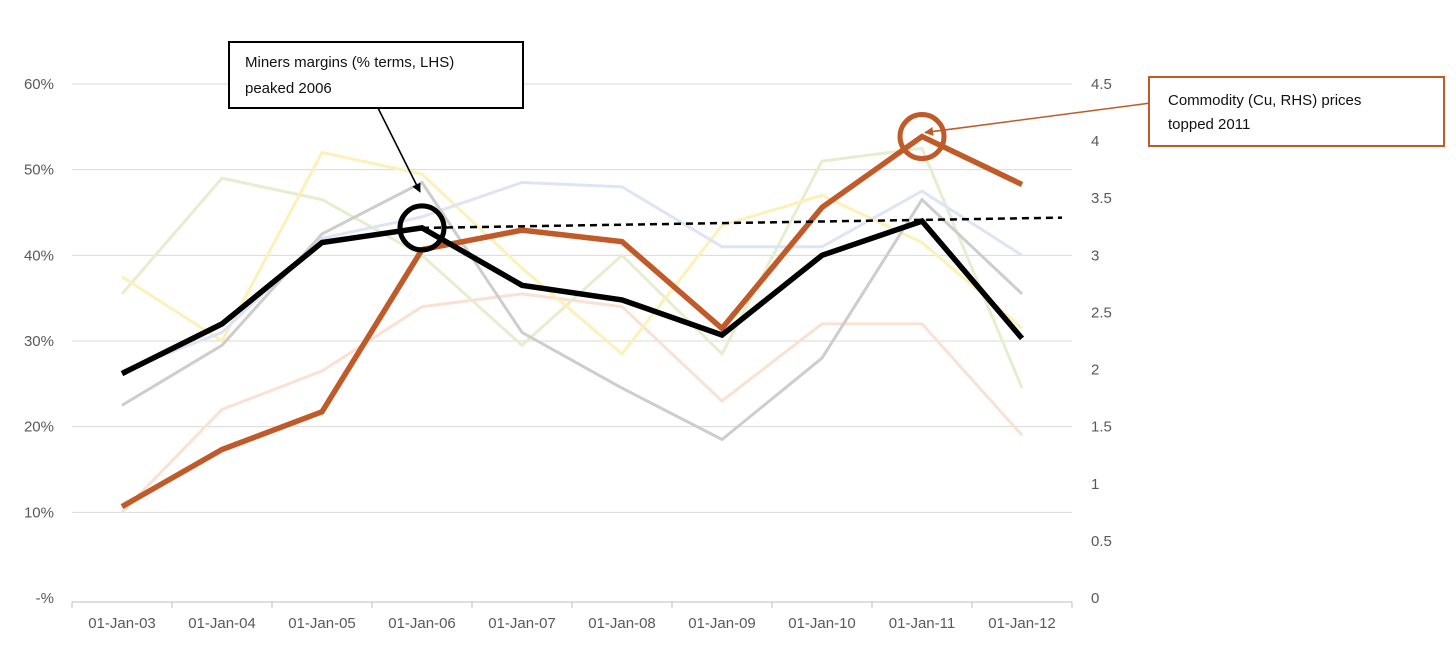  What do you see at coordinates (742, 223) in the screenshot?
I see `trend-line-dashed` at bounding box center [742, 223].